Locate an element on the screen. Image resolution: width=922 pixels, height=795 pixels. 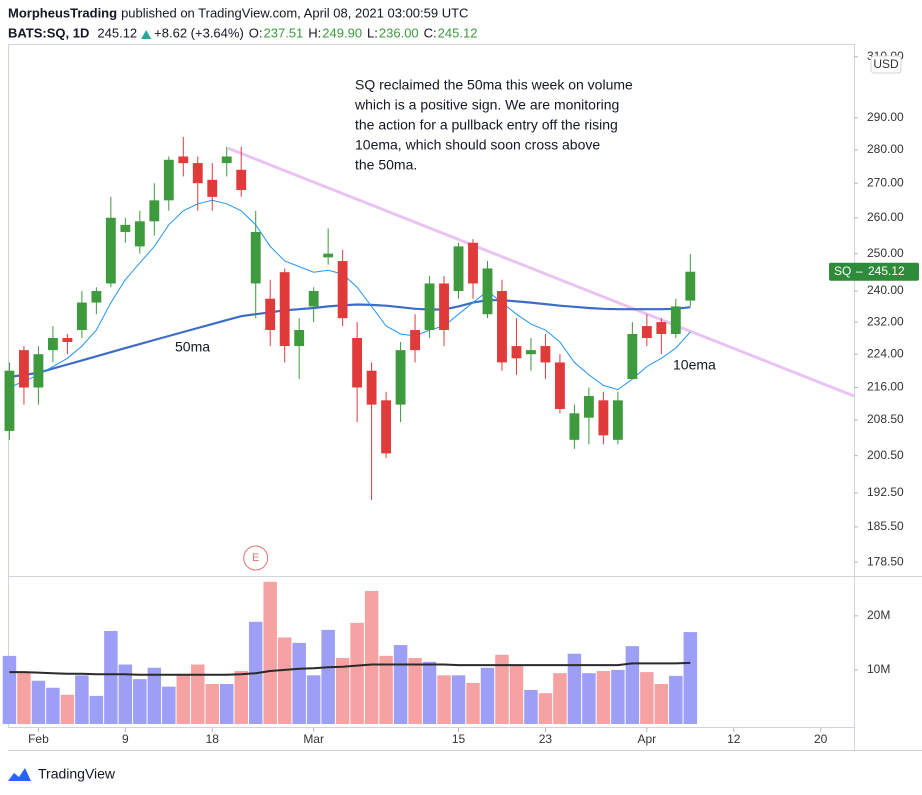
x-tick-label: 12 is located at coordinates (734, 739).